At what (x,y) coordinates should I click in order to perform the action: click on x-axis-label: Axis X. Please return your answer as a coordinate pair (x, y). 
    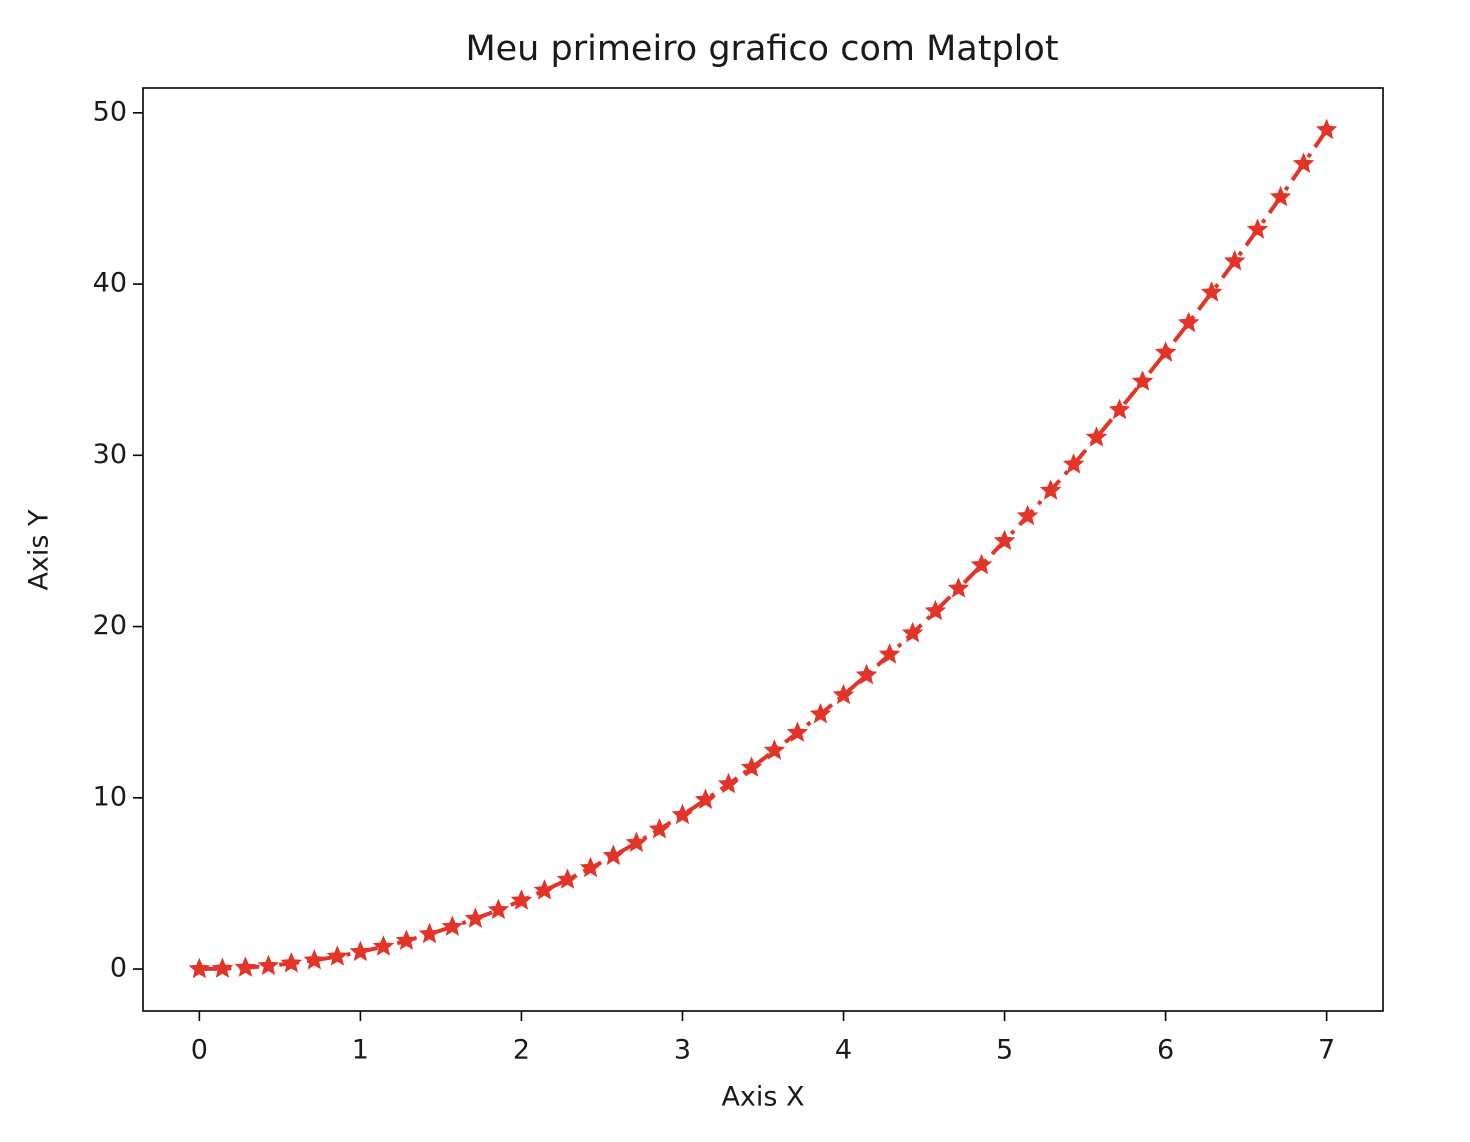
    Looking at the image, I should click on (762, 1097).